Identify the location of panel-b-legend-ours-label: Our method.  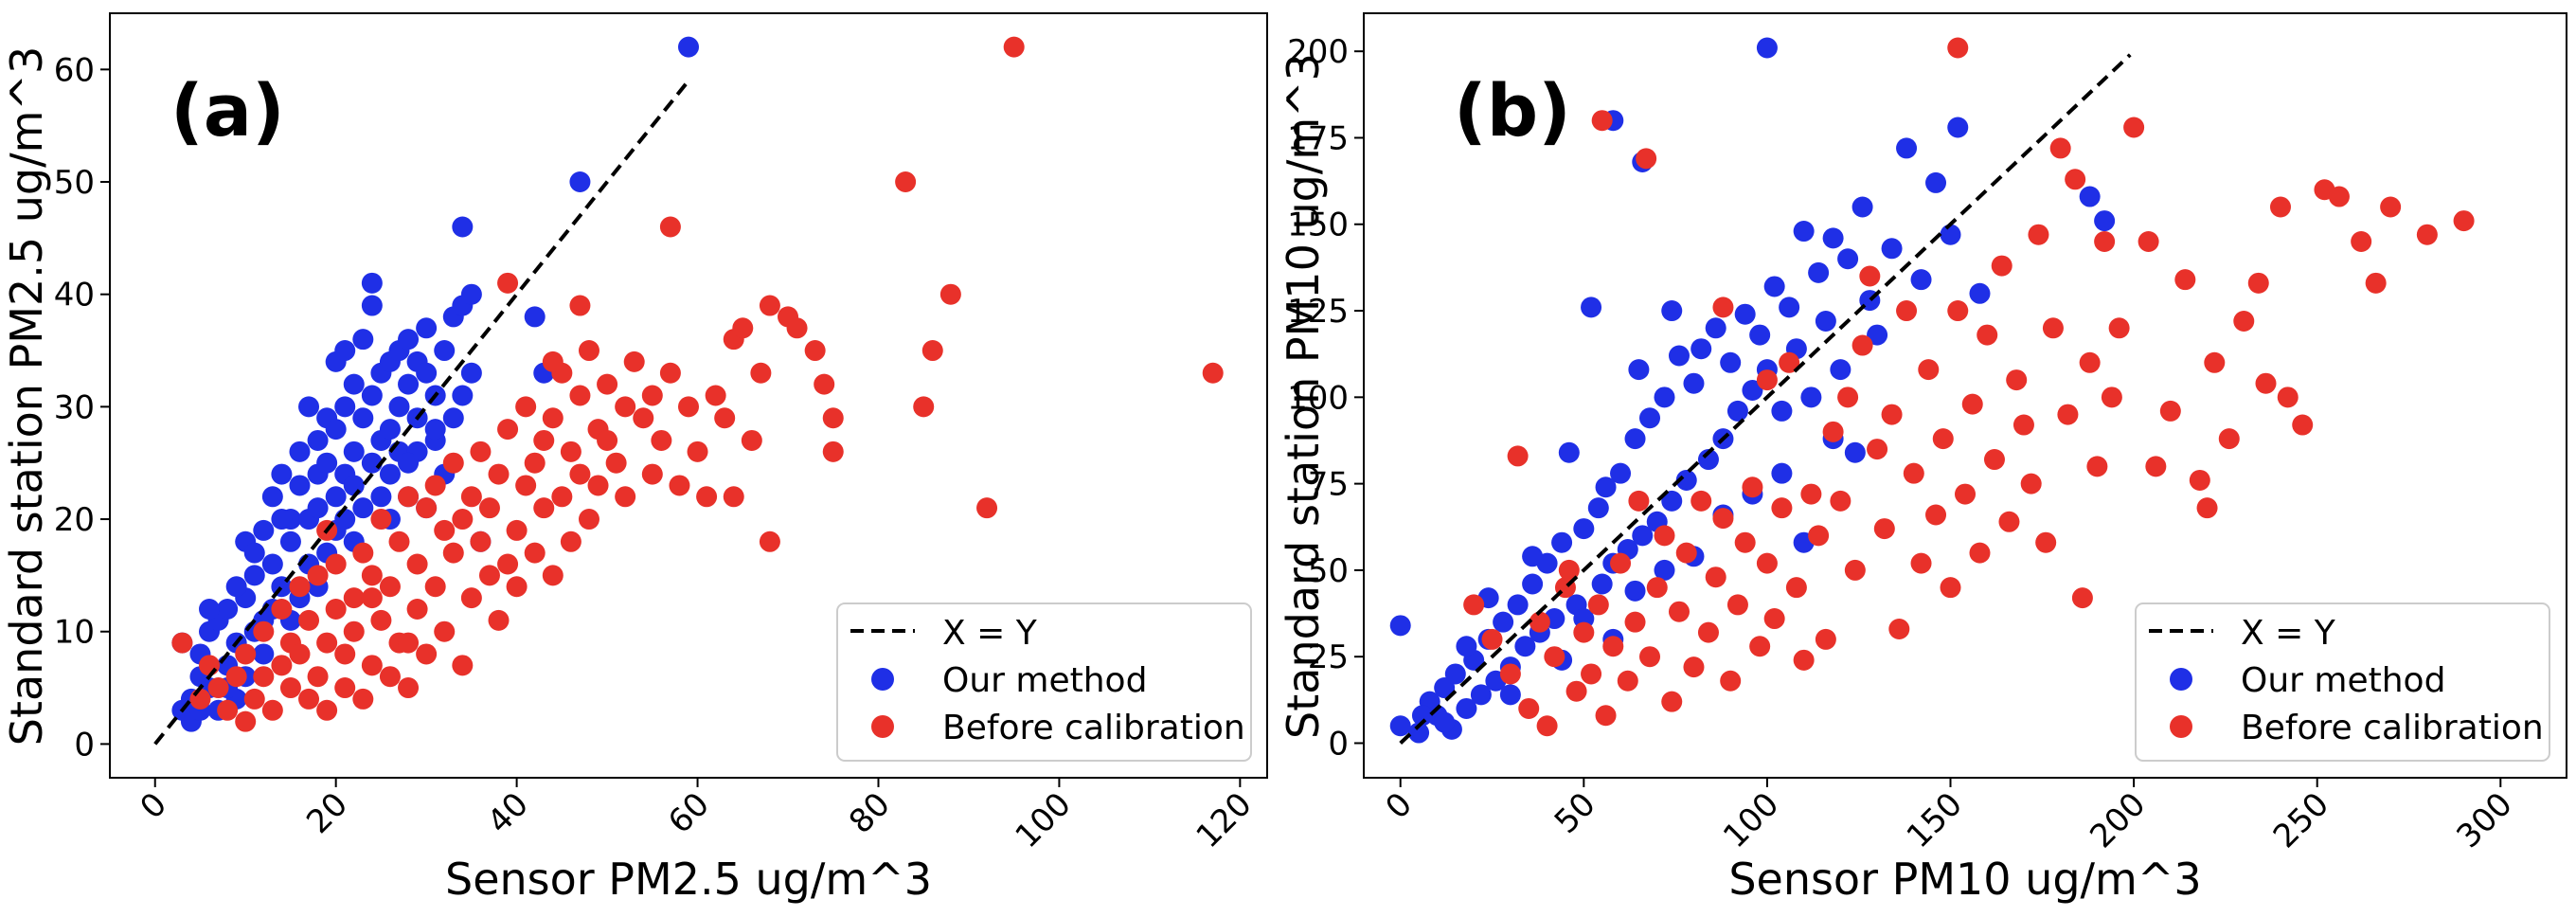
(2343, 680).